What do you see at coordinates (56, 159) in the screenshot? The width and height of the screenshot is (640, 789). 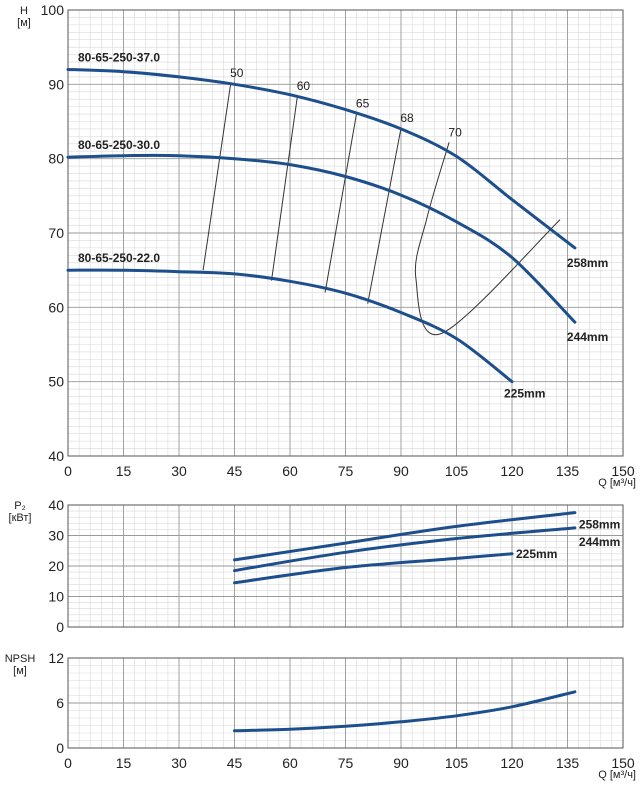 I see `y-tick-label: 80` at bounding box center [56, 159].